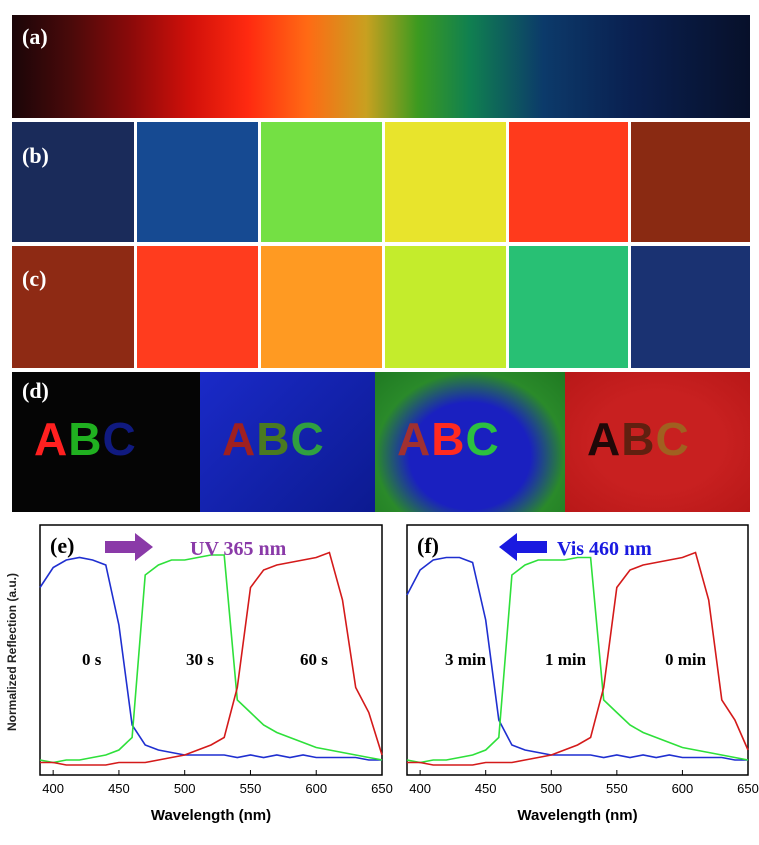 The width and height of the screenshot is (759, 845). What do you see at coordinates (12, 652) in the screenshot?
I see `y-axis-label: Normalized Reflection (a.u.)` at bounding box center [12, 652].